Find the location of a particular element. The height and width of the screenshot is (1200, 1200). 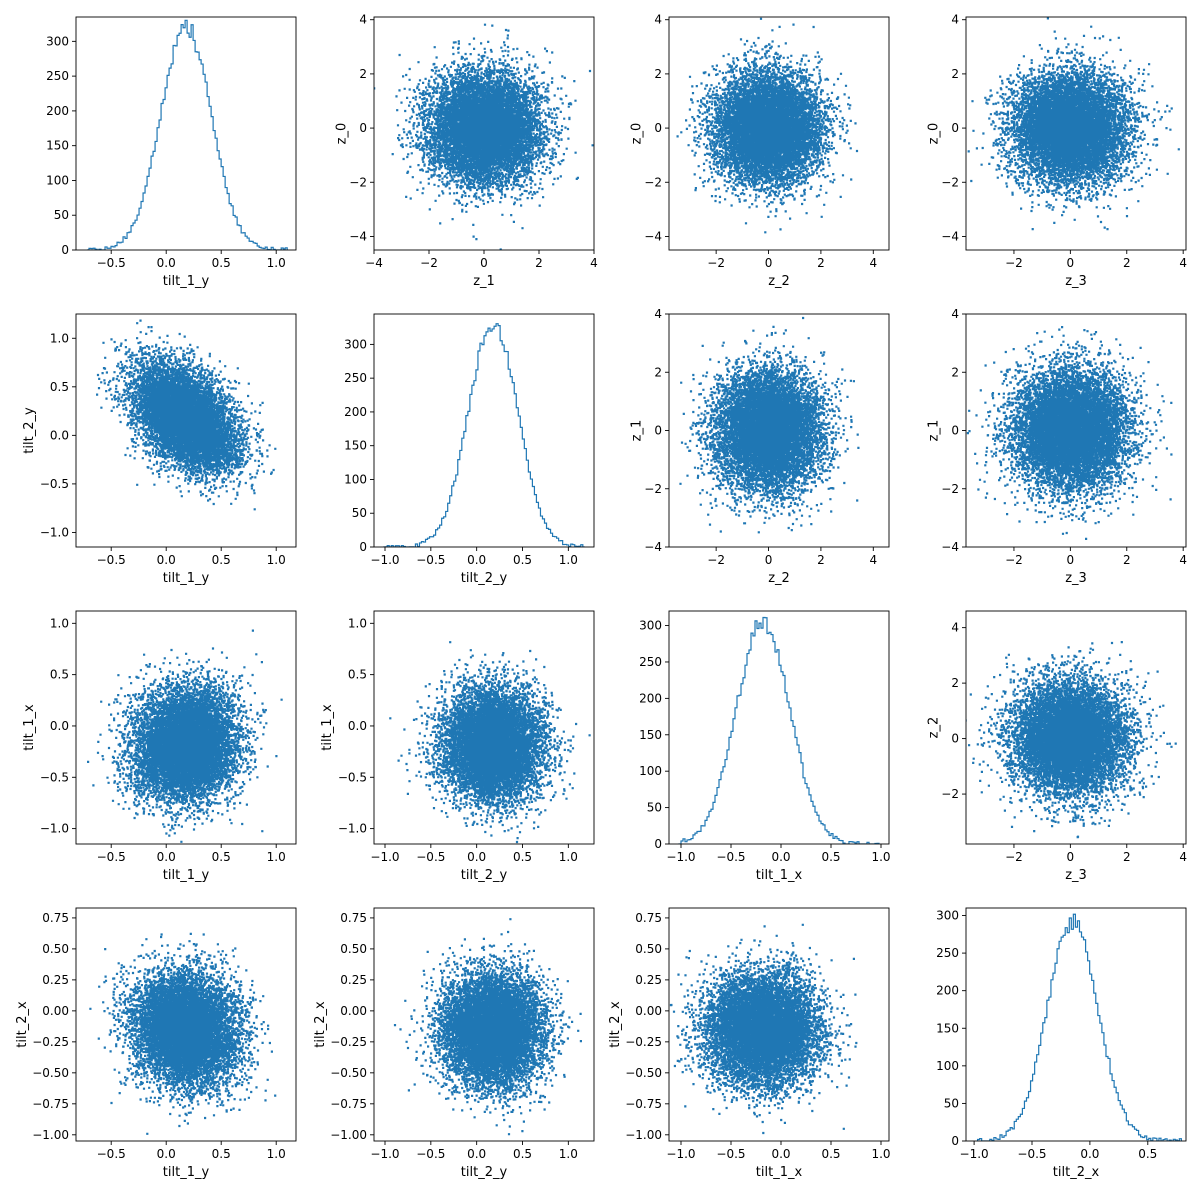

y-tick-label: −0.25 is located at coordinates (50, 1042).